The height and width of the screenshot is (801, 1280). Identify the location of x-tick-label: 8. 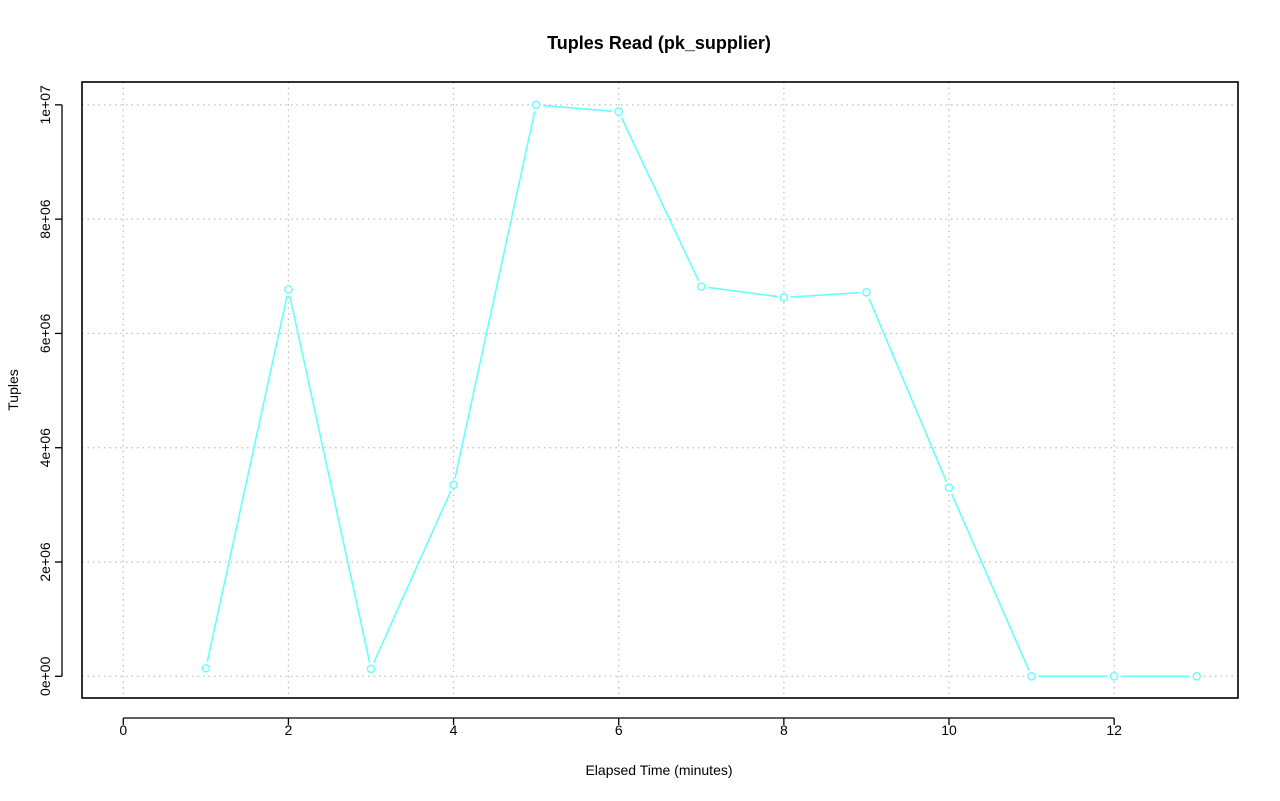
(784, 730).